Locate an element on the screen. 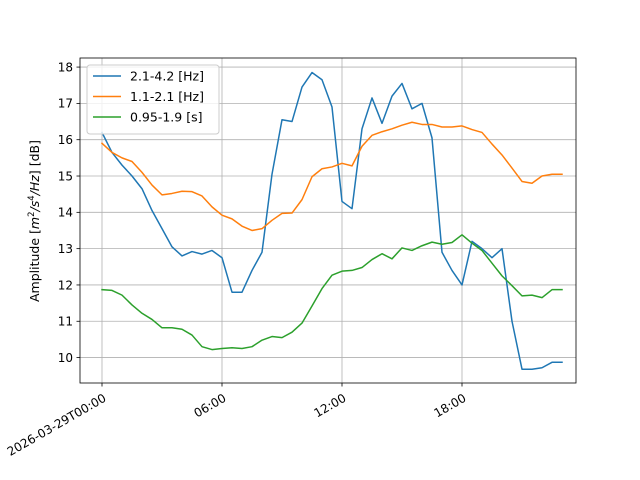  y-tick-label: 18 is located at coordinates (65, 67).